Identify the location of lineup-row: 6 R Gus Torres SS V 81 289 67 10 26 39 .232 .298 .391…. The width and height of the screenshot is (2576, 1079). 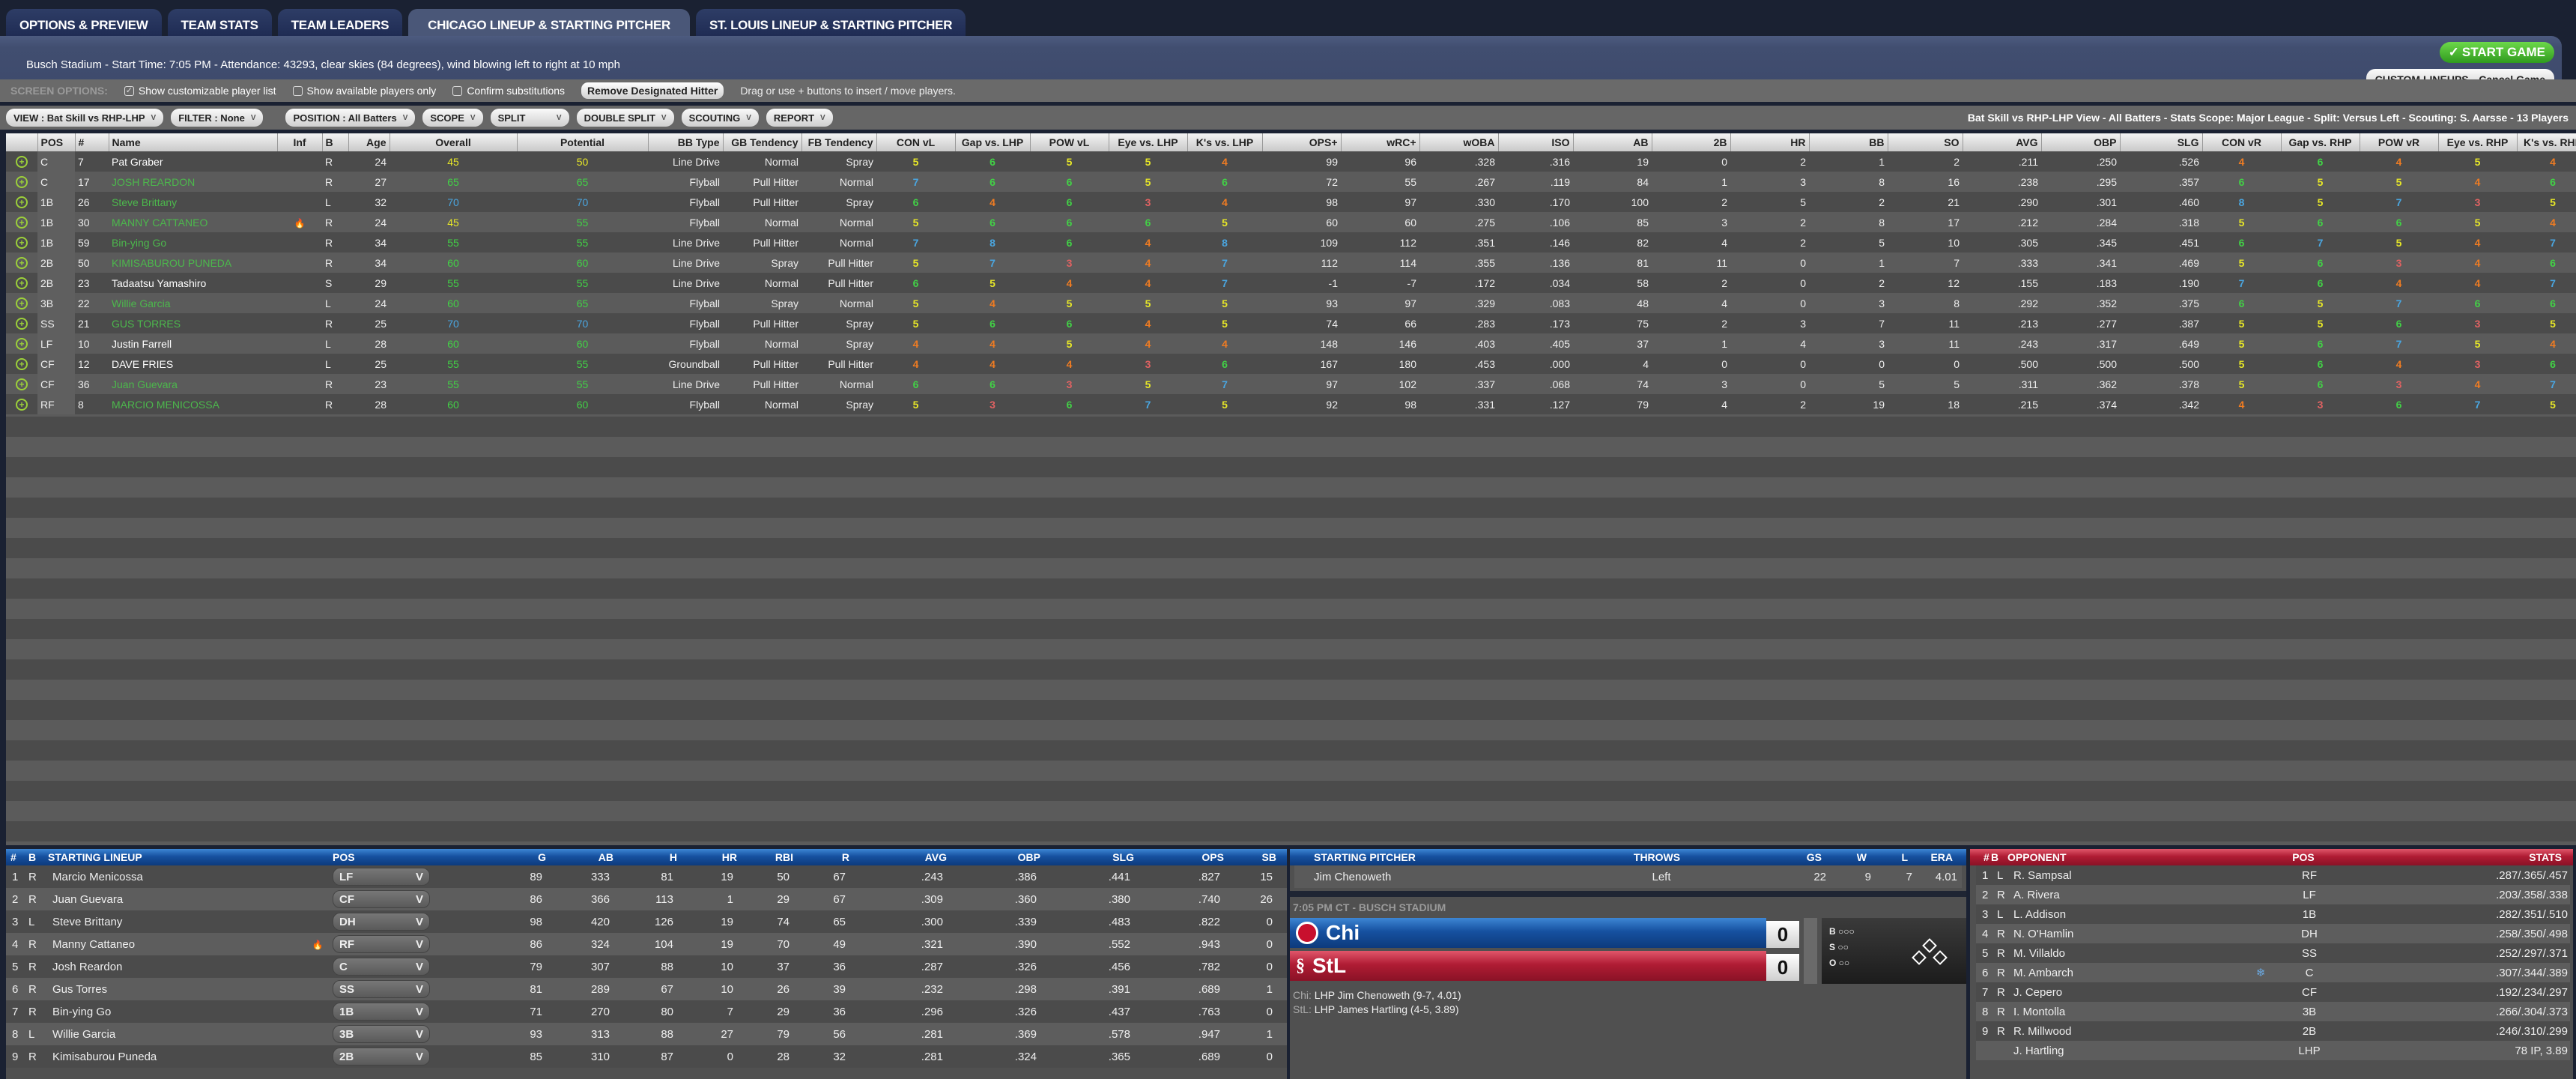
(646, 989).